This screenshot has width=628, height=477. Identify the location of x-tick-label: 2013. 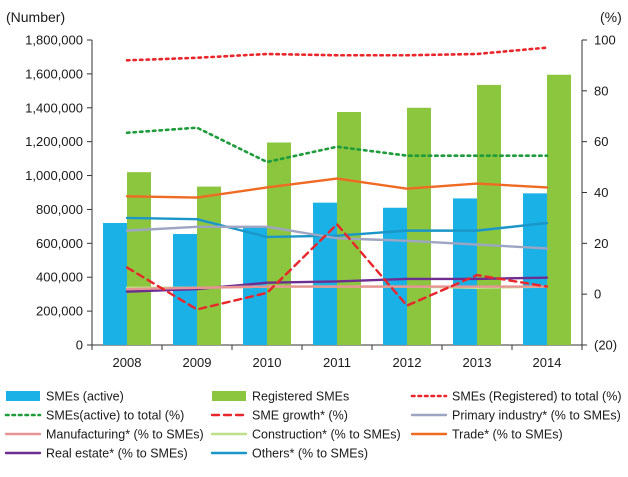
(477, 362).